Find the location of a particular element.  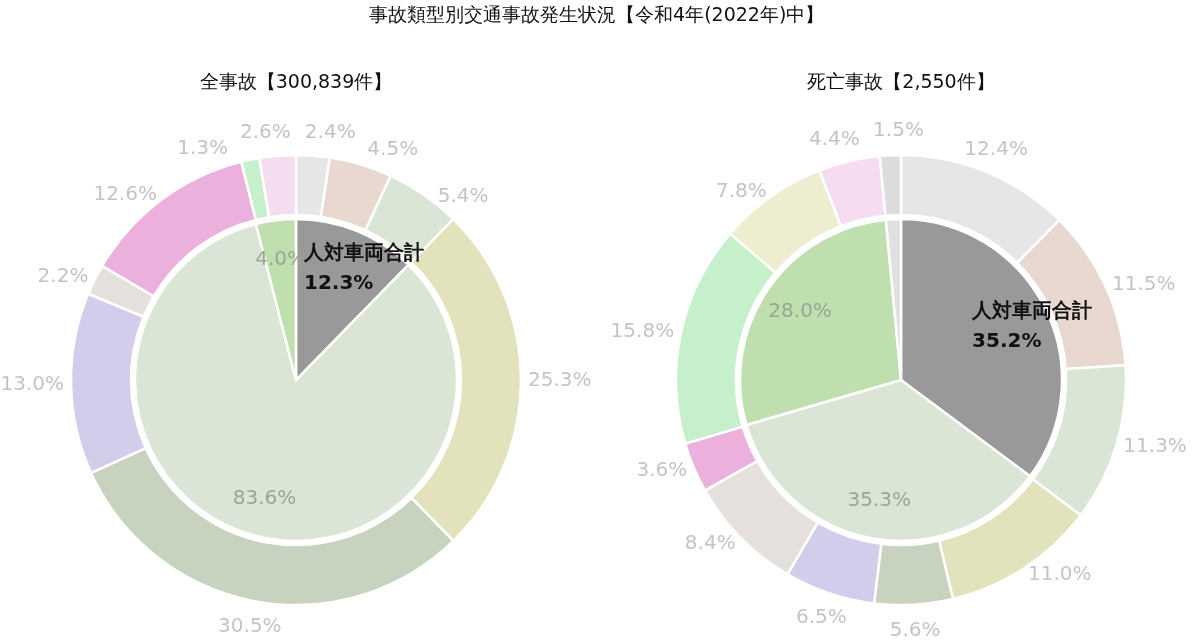

data-label: 35.3% is located at coordinates (879, 499).